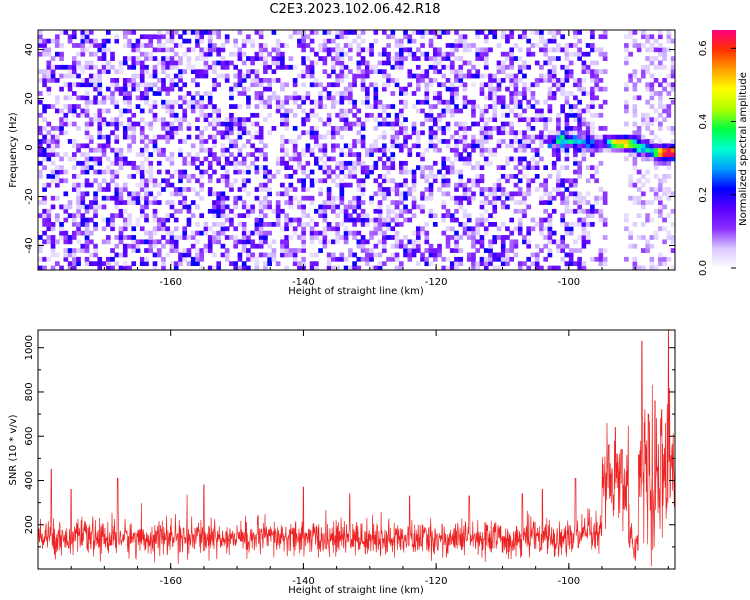 The height and width of the screenshot is (600, 750). I want to click on spectrogram-x-tick-label: -160, so click(170, 282).